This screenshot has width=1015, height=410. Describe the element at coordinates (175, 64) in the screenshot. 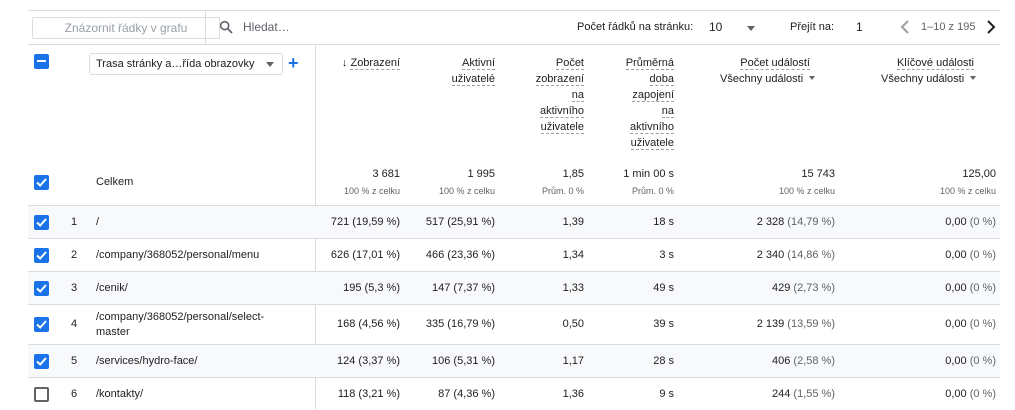

I see `dimension-select-label: Trasa stránky a…řída obrazovky` at that location.